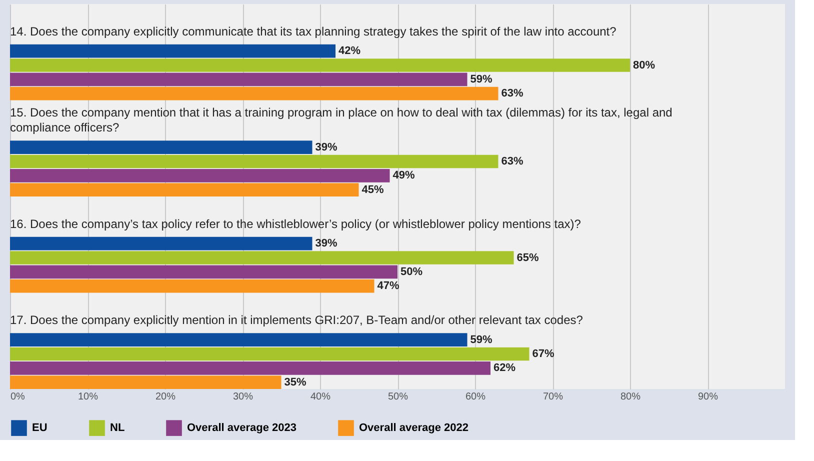 The width and height of the screenshot is (814, 461). Describe the element at coordinates (18, 397) in the screenshot. I see `x-tick-label: 0%` at that location.